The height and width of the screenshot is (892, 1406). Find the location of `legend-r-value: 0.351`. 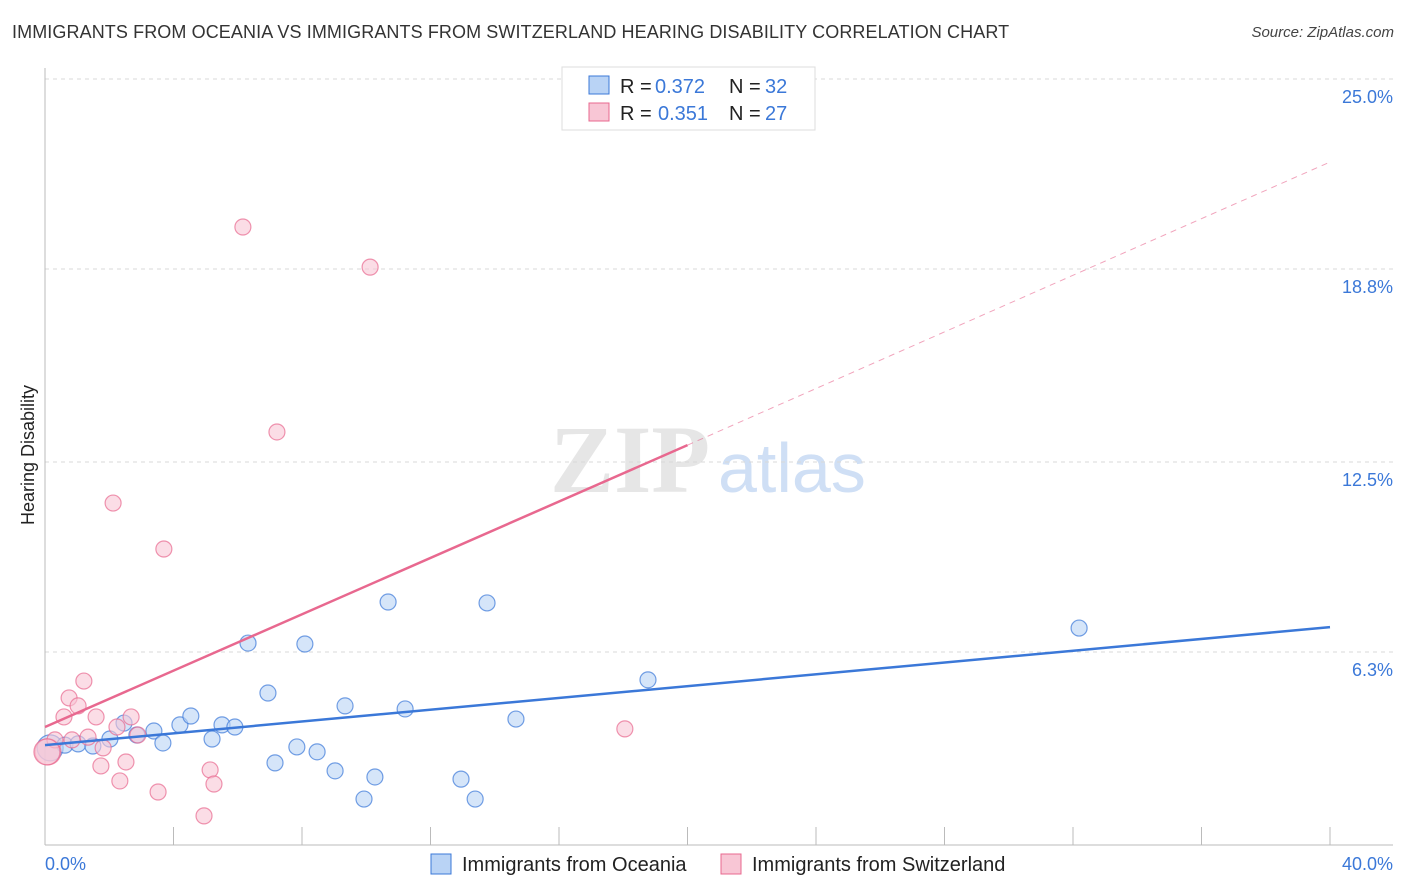

legend-r-value: 0.351 is located at coordinates (683, 114).